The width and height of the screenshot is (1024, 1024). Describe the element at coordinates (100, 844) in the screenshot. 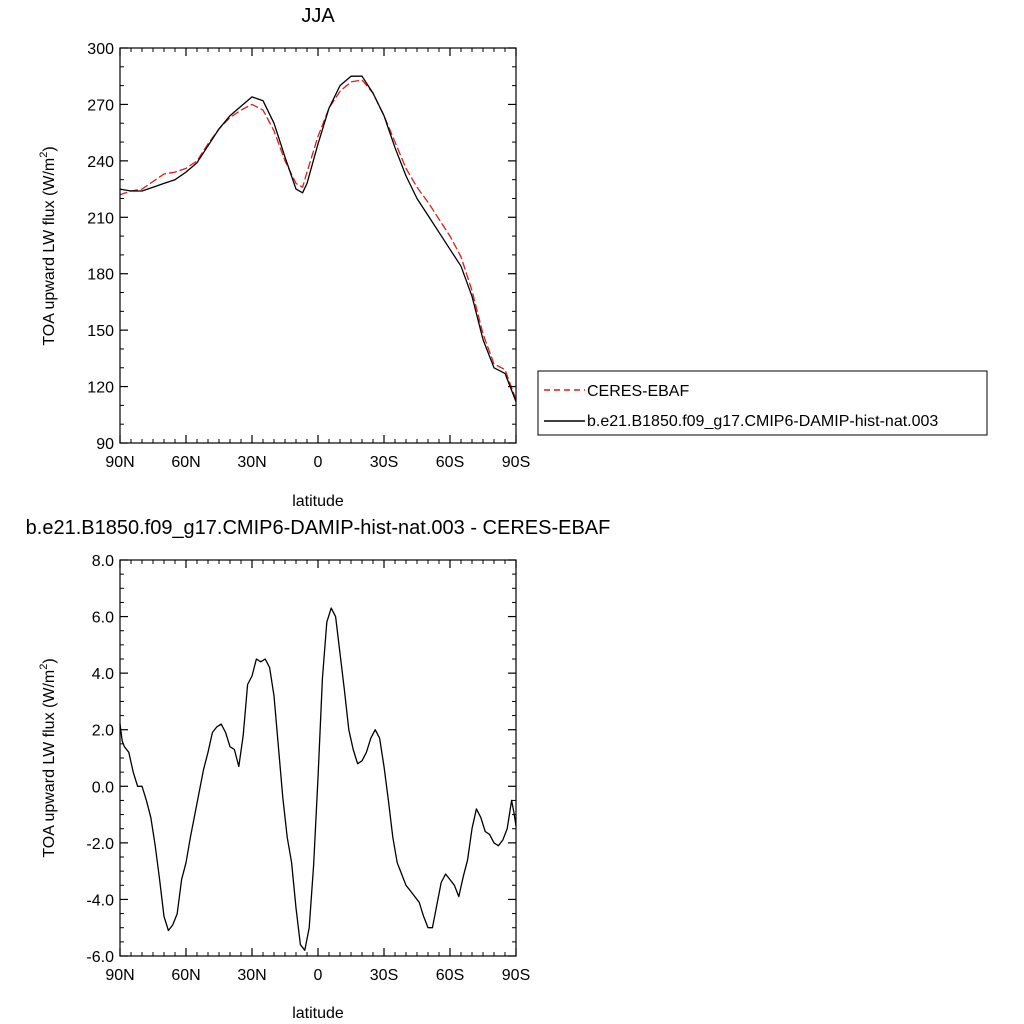

I see `bottom-y-tick-label: -2.0` at that location.